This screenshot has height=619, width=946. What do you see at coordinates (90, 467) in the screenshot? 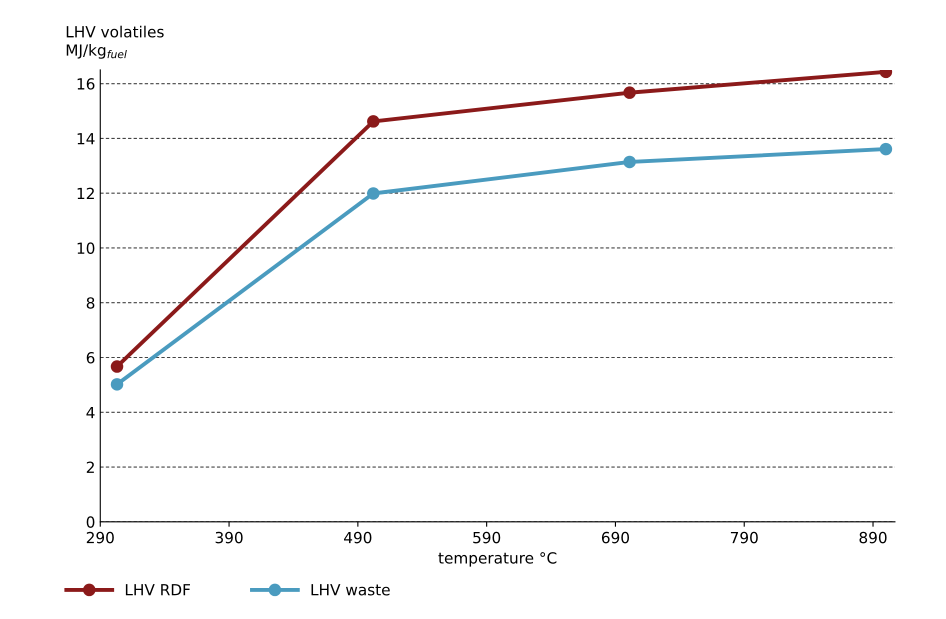
I see `y-tick-label: 2` at bounding box center [90, 467].